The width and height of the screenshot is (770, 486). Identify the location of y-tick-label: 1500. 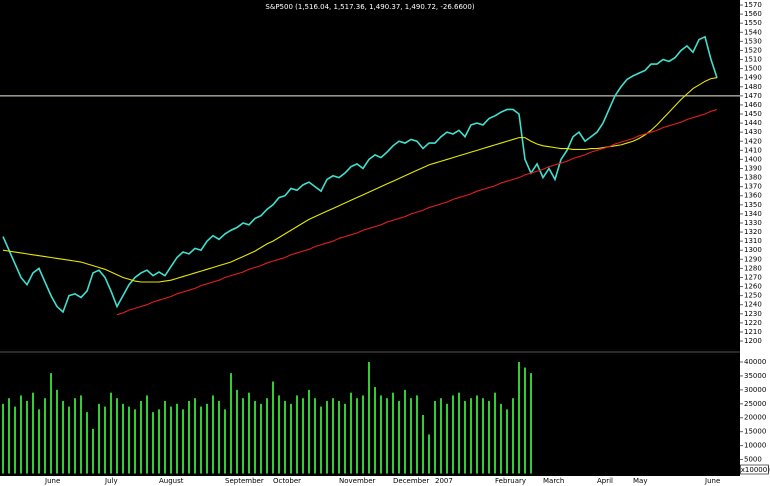
(753, 69).